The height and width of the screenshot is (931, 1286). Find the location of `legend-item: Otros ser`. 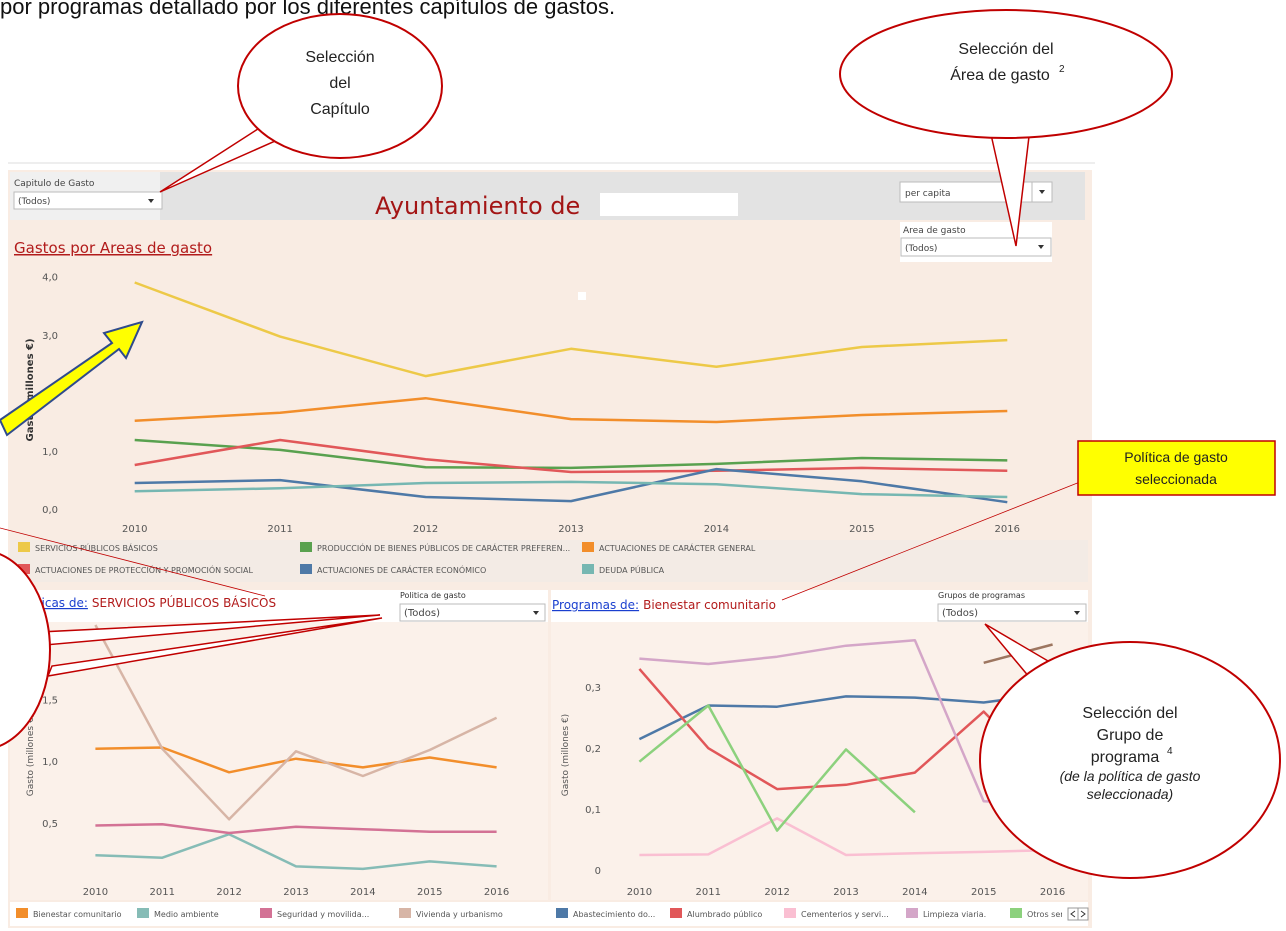

legend-item: Otros ser is located at coordinates (1036, 913).